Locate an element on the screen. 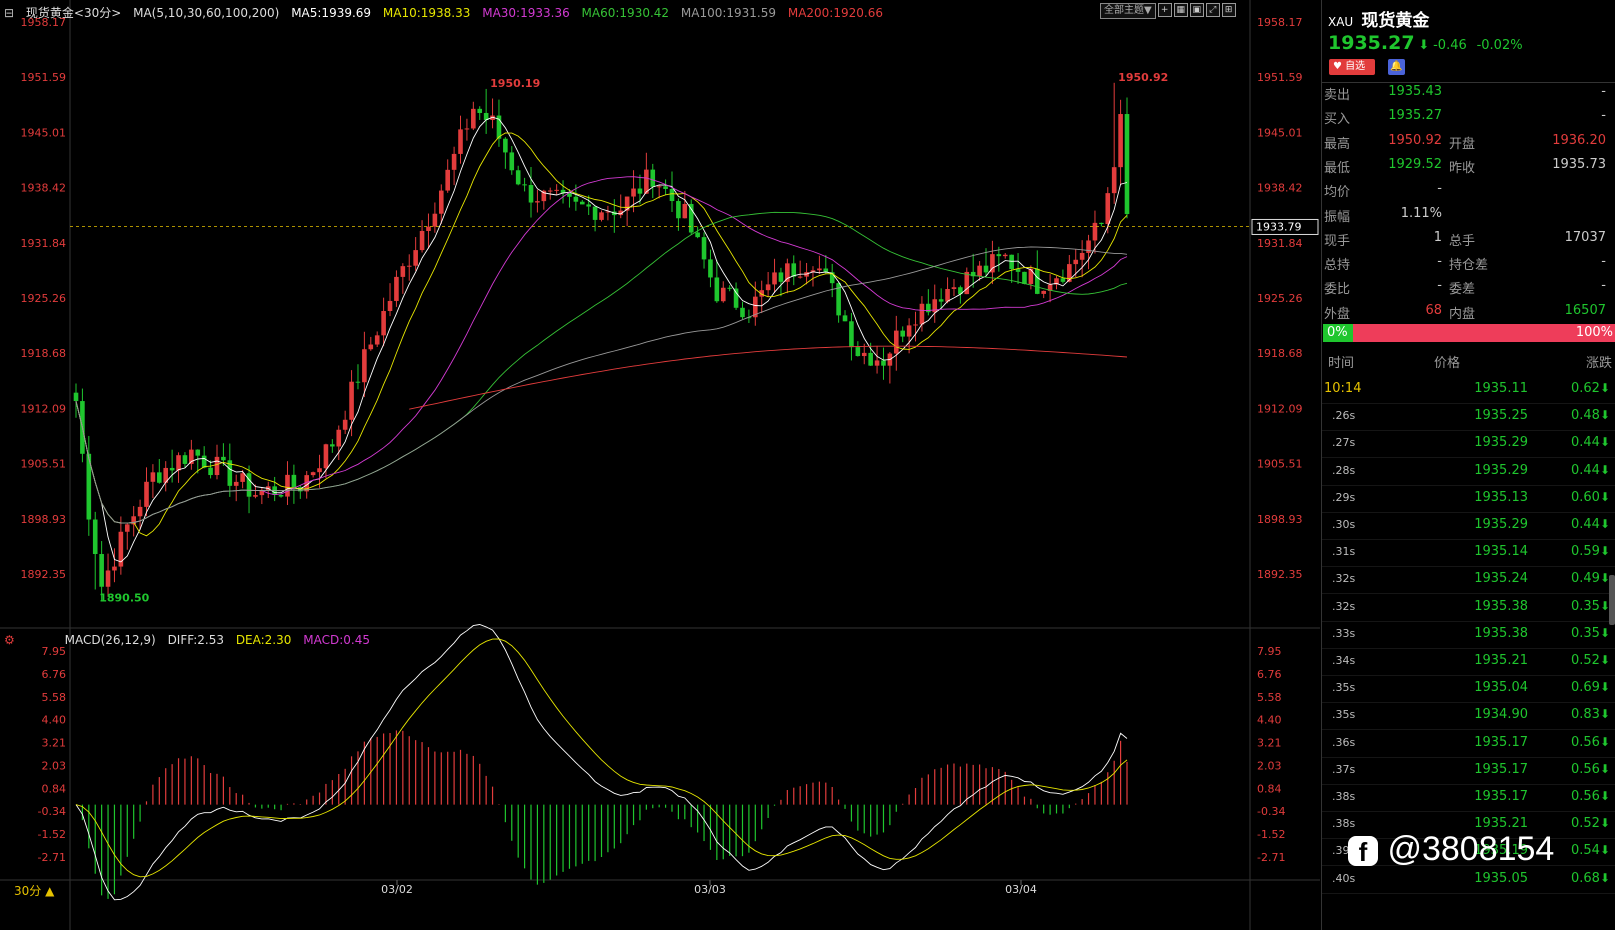 This screenshot has height=930, width=1615. heart-icon: ♥ is located at coordinates (1337, 66).